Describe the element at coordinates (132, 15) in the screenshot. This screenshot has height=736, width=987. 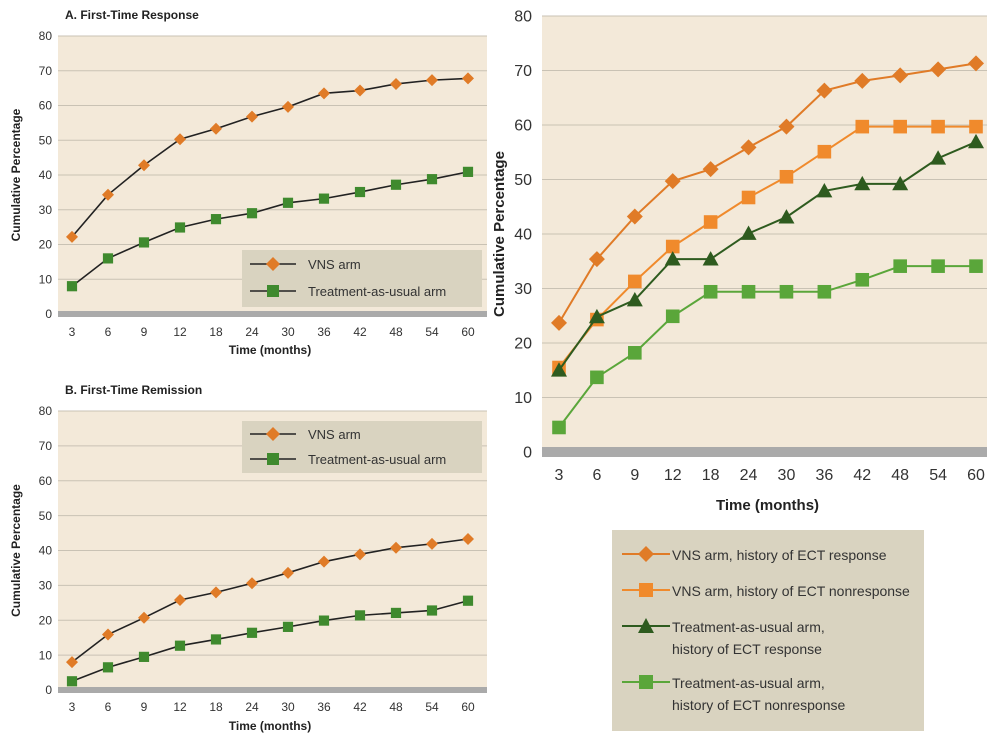
I see `chart-a-title: A. First-Time Response` at that location.